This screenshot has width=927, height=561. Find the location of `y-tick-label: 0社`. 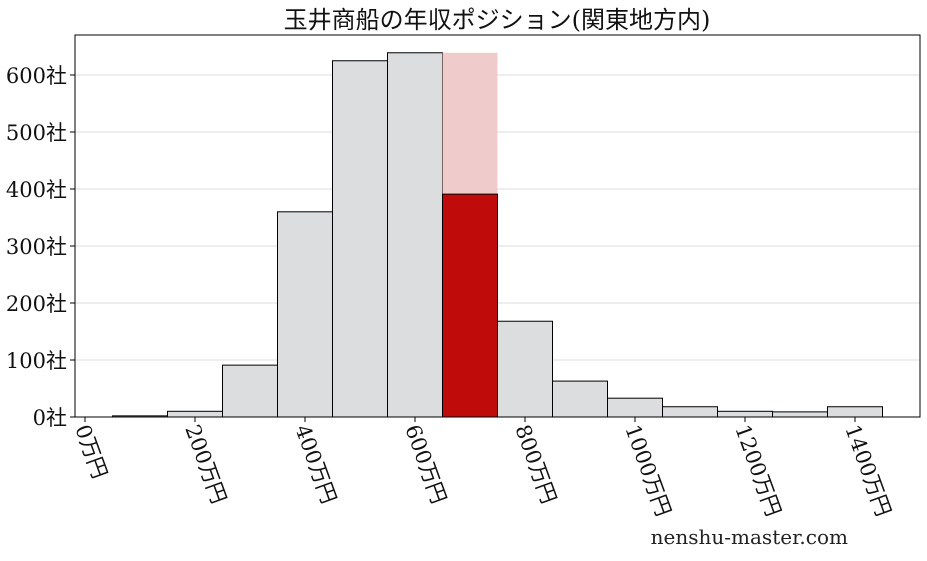

y-tick-label: 0社 is located at coordinates (50, 418).